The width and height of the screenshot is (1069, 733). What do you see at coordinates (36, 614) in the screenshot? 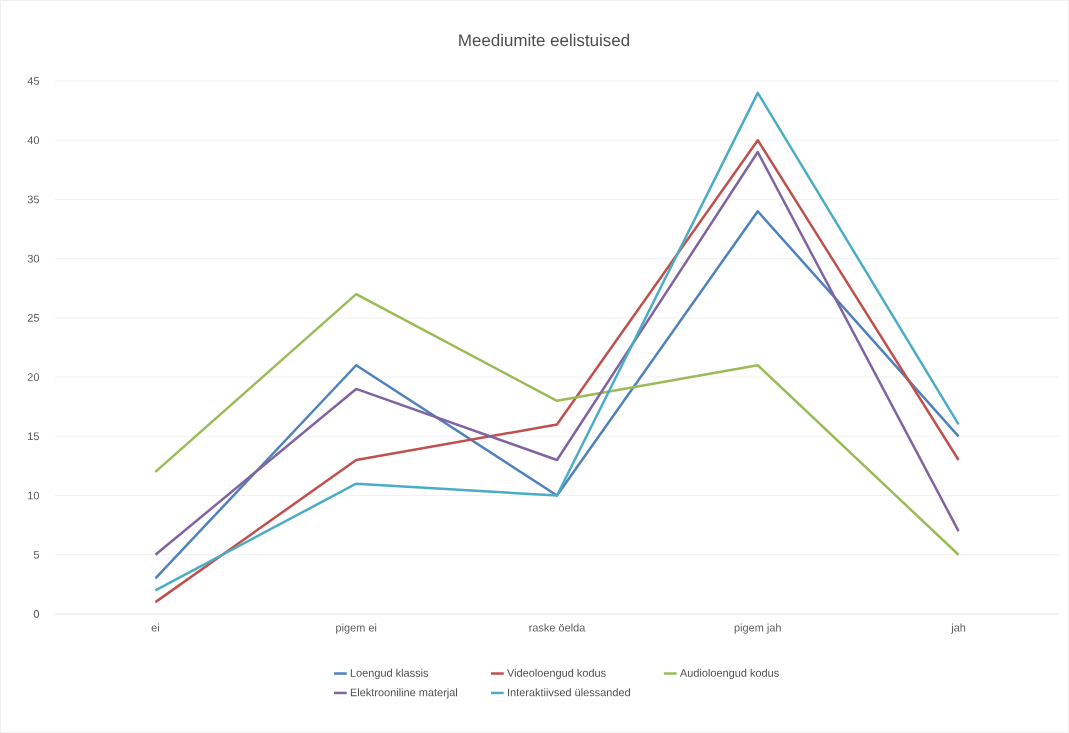
I see `y-tick-label: 0` at bounding box center [36, 614].